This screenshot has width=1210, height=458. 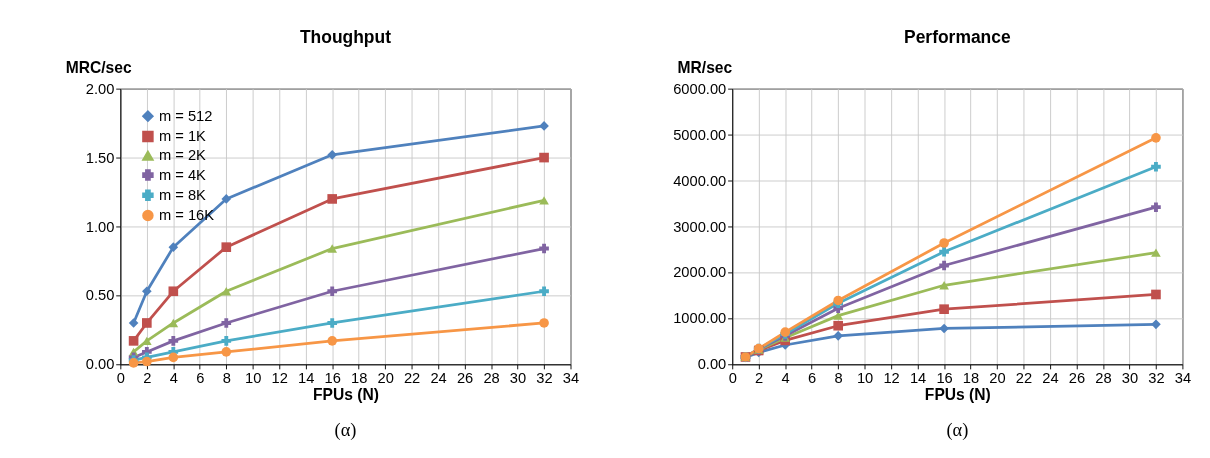 What do you see at coordinates (700, 88) in the screenshot?
I see `y-tick-label: 6000.00` at bounding box center [700, 88].